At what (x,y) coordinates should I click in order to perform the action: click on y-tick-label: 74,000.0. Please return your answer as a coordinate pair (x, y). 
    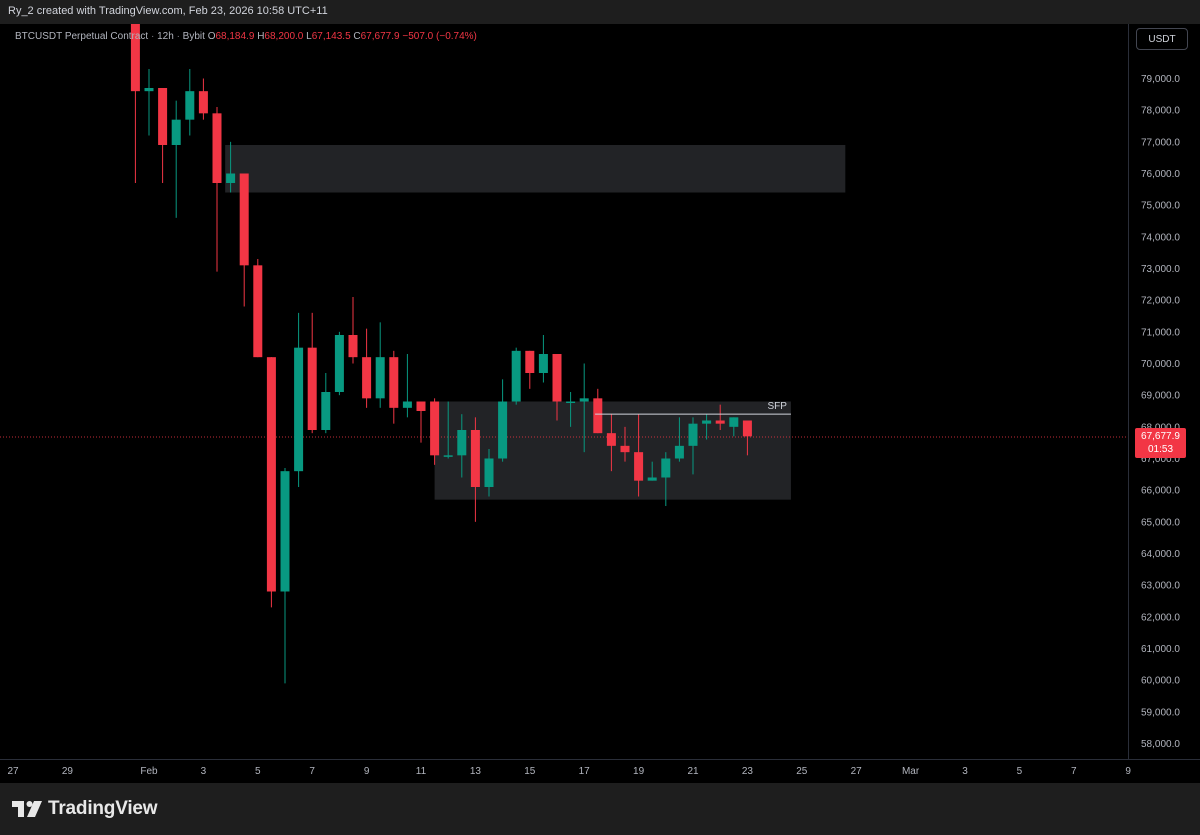
    Looking at the image, I should click on (1160, 237).